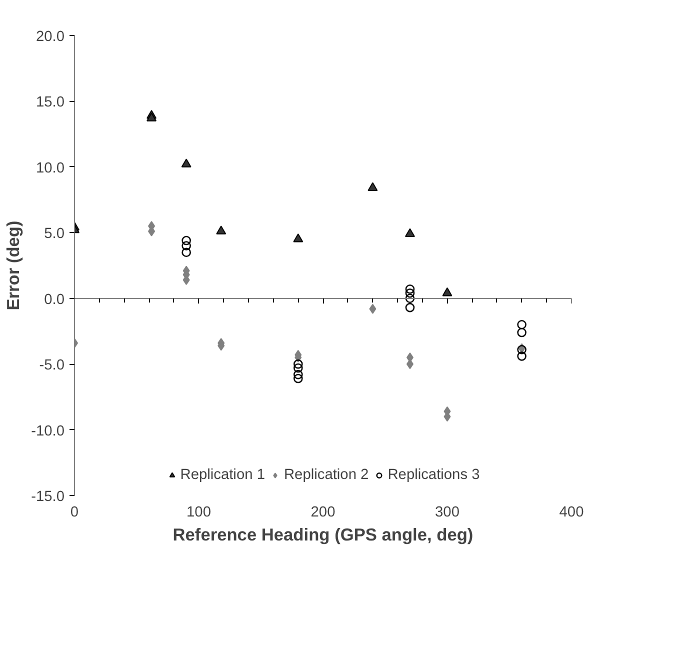  Describe the element at coordinates (52, 366) in the screenshot. I see `y-tick-label: -5.0` at that location.